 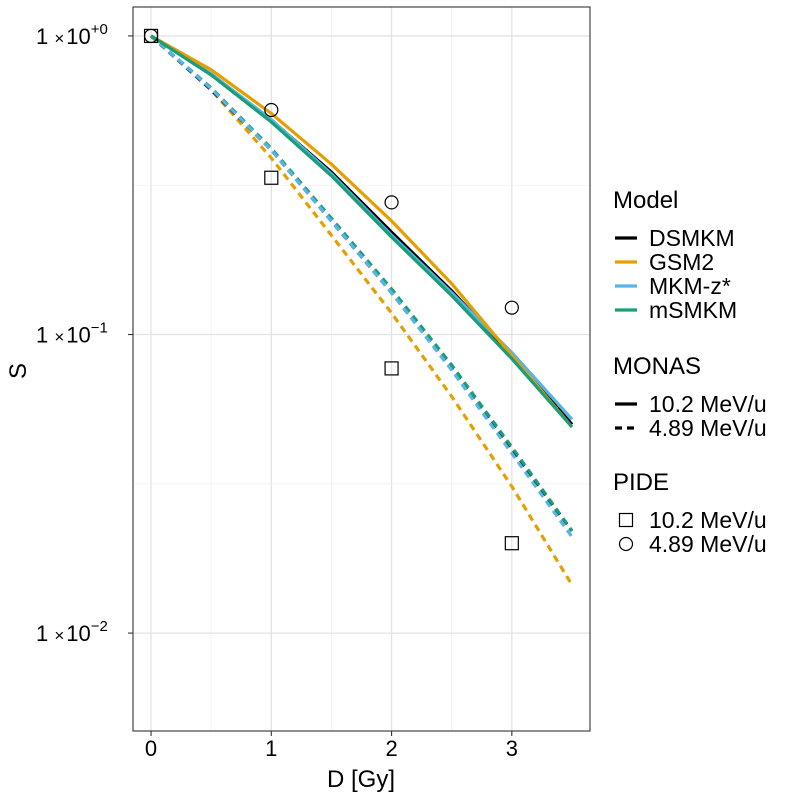 What do you see at coordinates (18, 371) in the screenshot?
I see `y-axis-title: S` at bounding box center [18, 371].